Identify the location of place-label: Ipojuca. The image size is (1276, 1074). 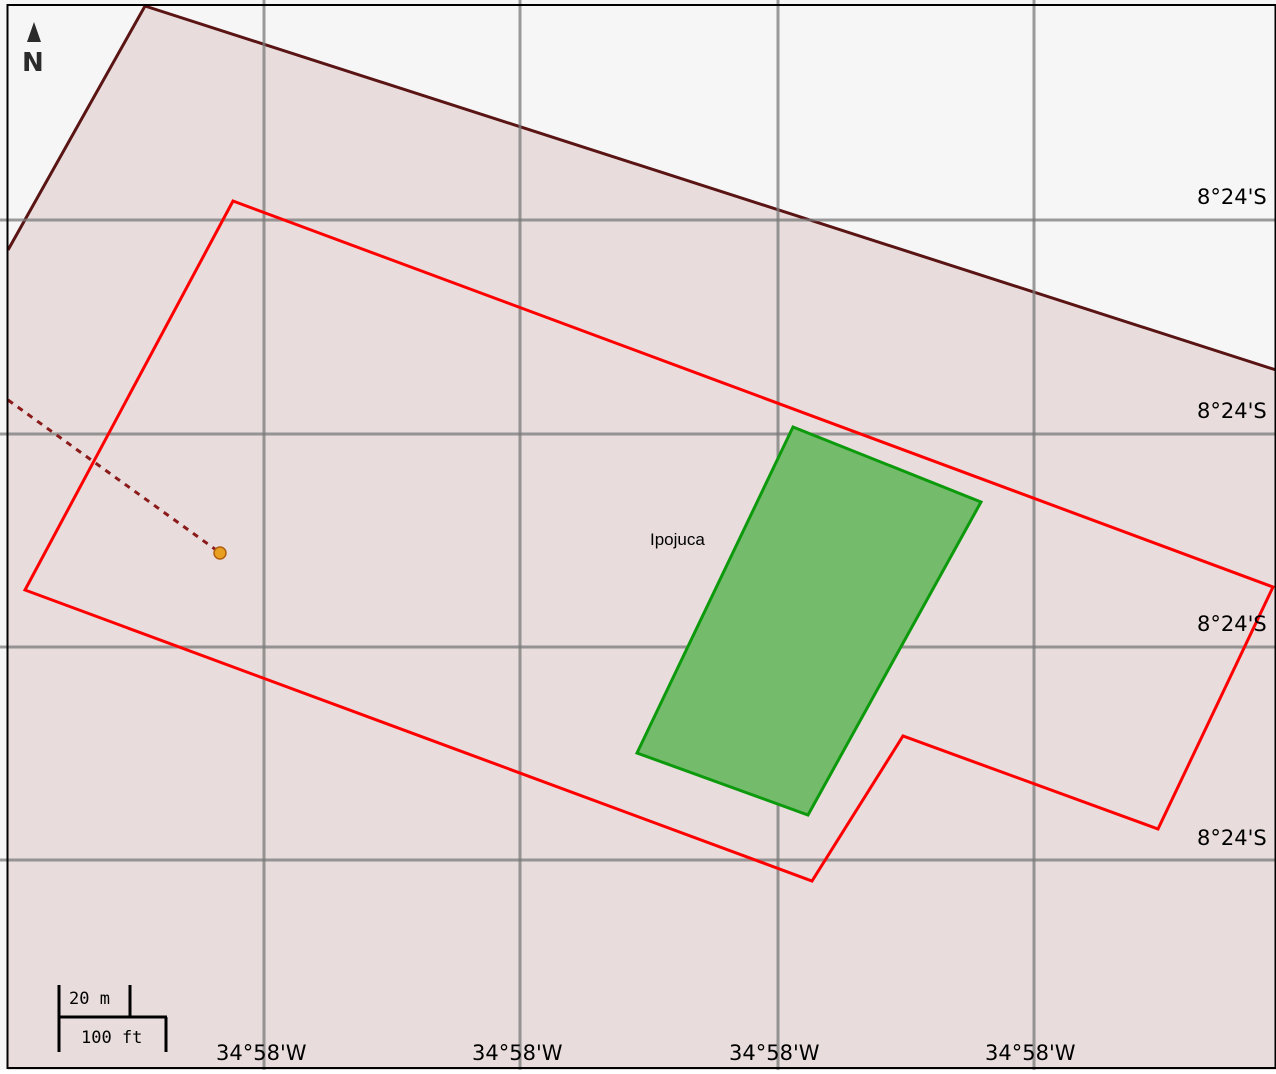
(677, 539).